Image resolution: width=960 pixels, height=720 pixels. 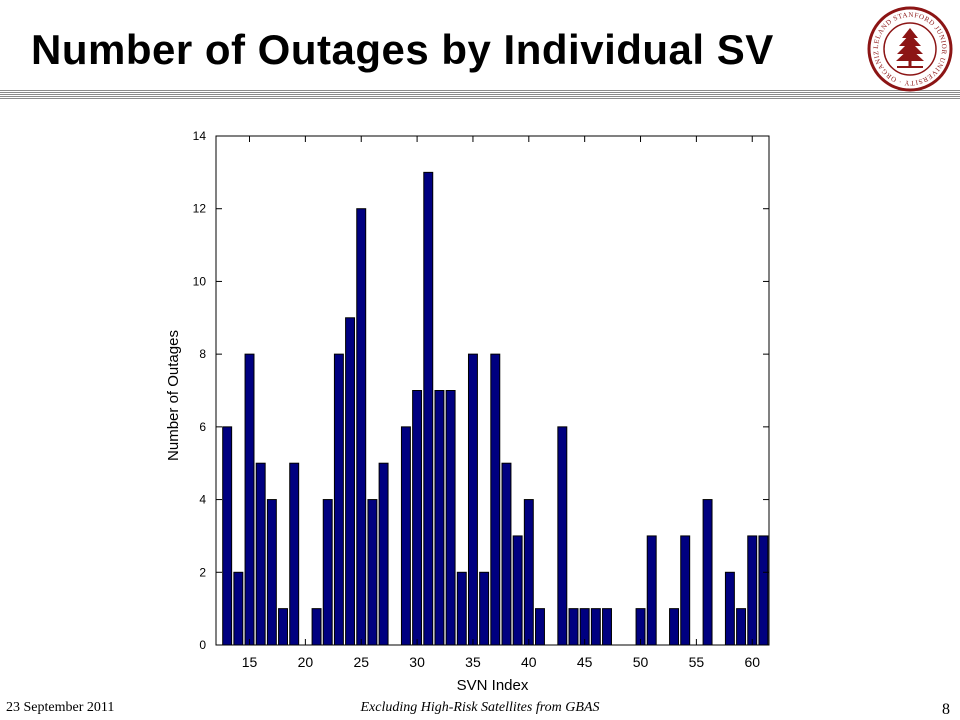 What do you see at coordinates (173, 395) in the screenshot?
I see `y-axis-title: Number of Outages` at bounding box center [173, 395].